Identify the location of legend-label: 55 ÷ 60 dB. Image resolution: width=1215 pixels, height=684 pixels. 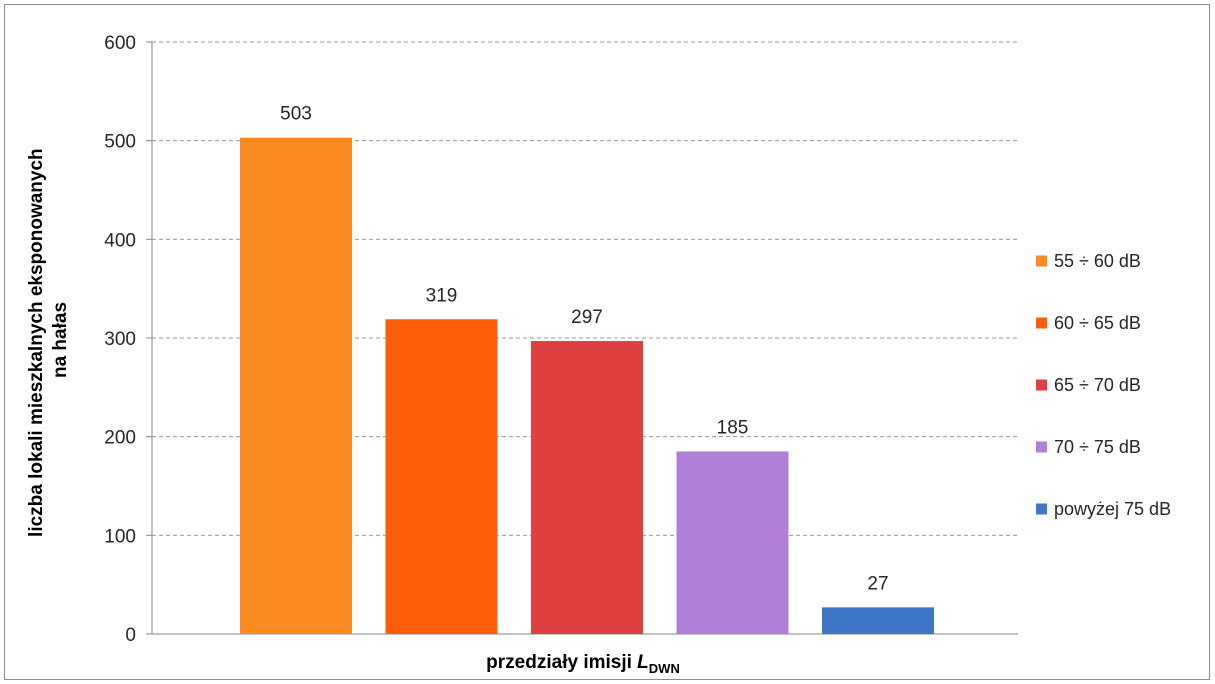
(1097, 261).